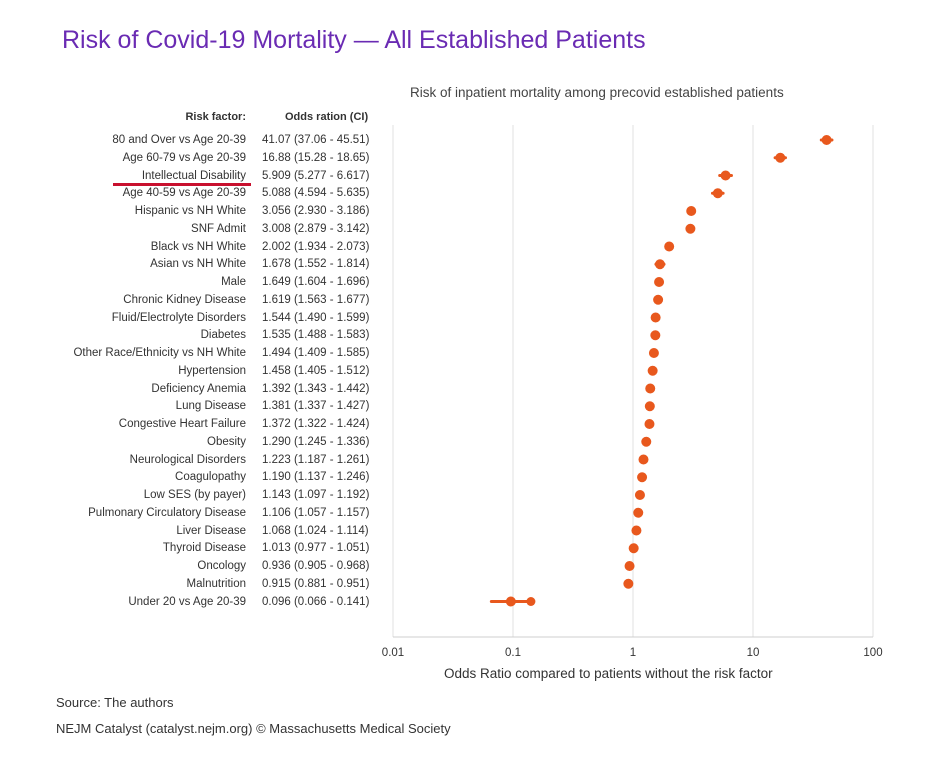  What do you see at coordinates (316, 495) in the screenshot?
I see `odds-ratio-value: 1.143 (1.097 - 1.192)` at bounding box center [316, 495].